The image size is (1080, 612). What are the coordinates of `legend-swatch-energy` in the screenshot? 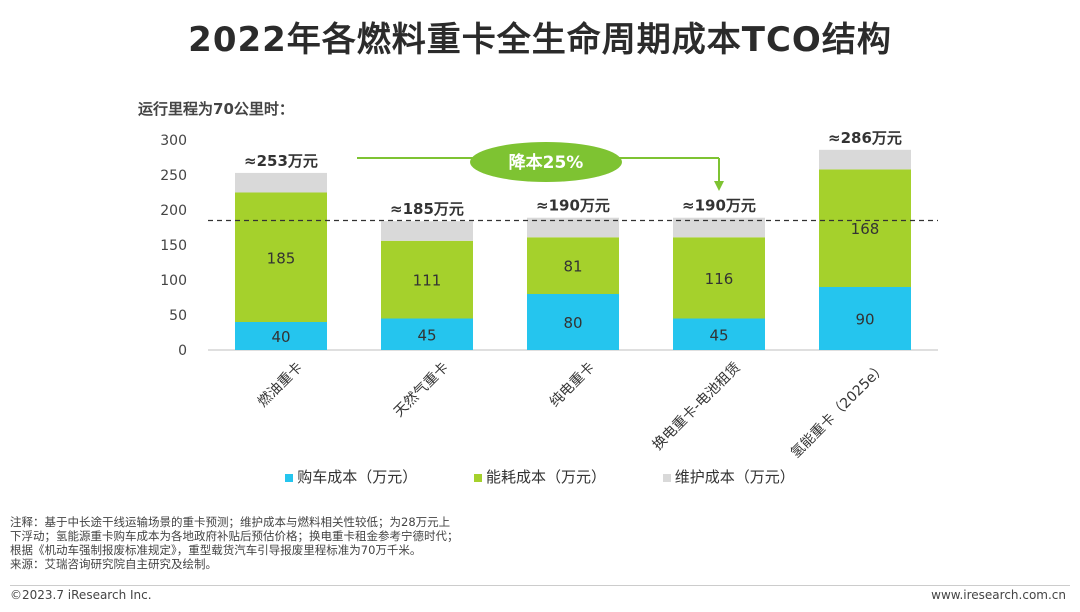 It's located at (477, 477).